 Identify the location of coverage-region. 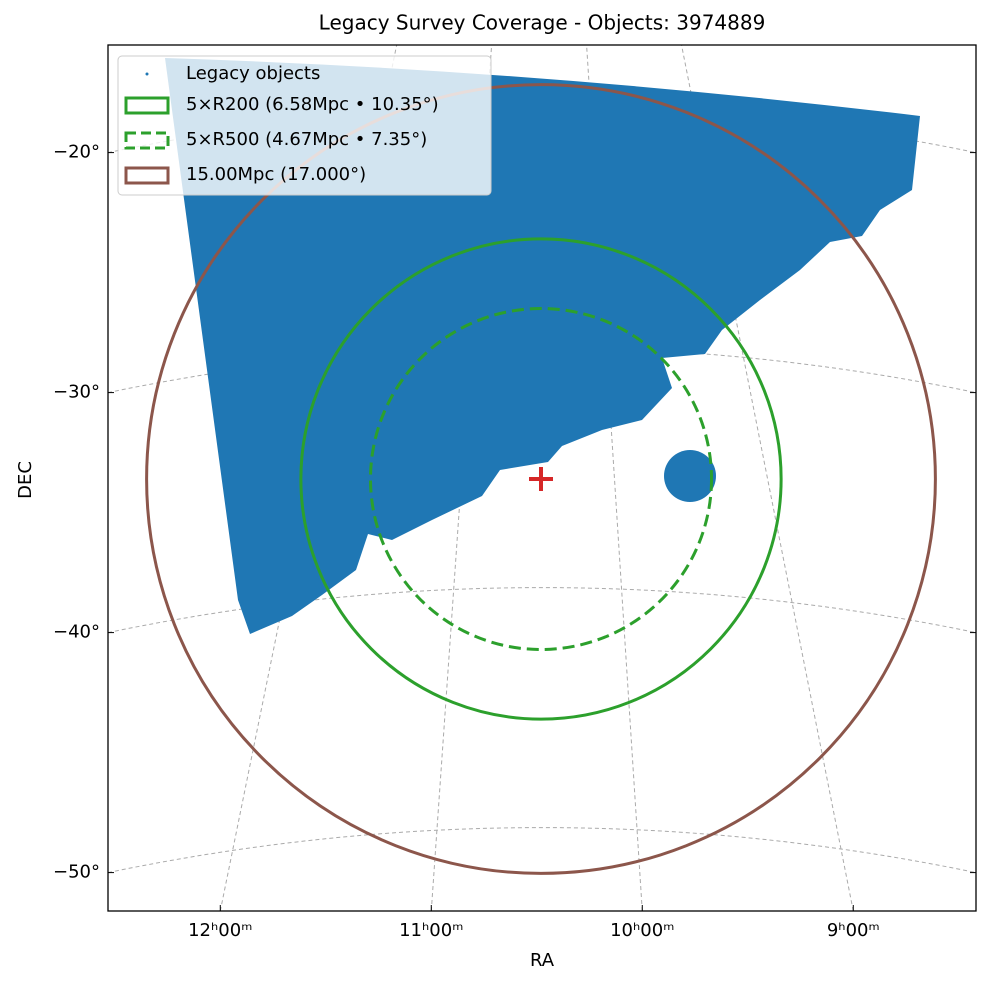
(690, 476).